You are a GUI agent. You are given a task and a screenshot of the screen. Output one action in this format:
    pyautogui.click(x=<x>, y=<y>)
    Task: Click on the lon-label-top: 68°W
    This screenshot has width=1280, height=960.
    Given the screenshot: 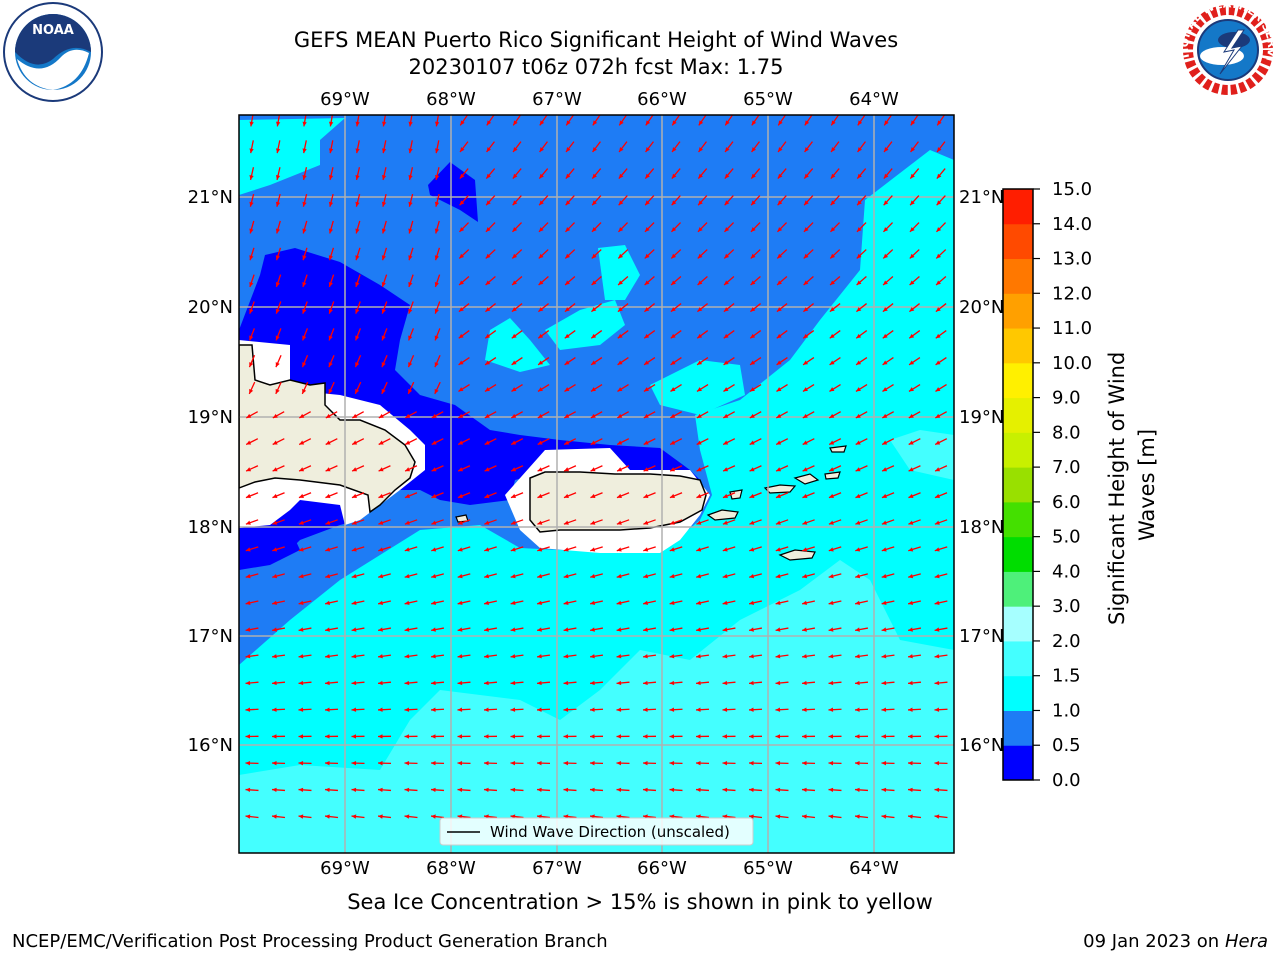 What is the action you would take?
    pyautogui.click(x=451, y=99)
    